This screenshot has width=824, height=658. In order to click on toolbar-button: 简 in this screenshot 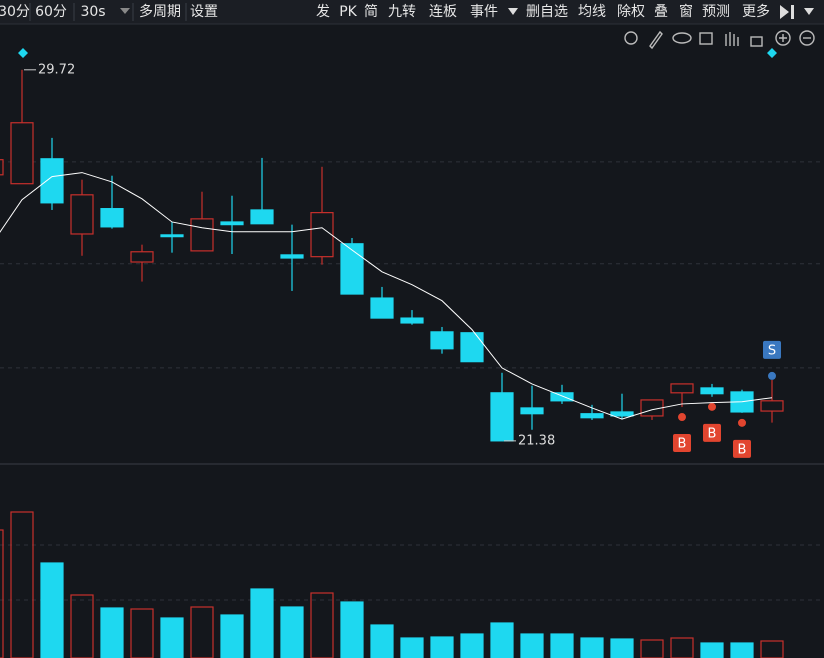, I will do `click(371, 11)`.